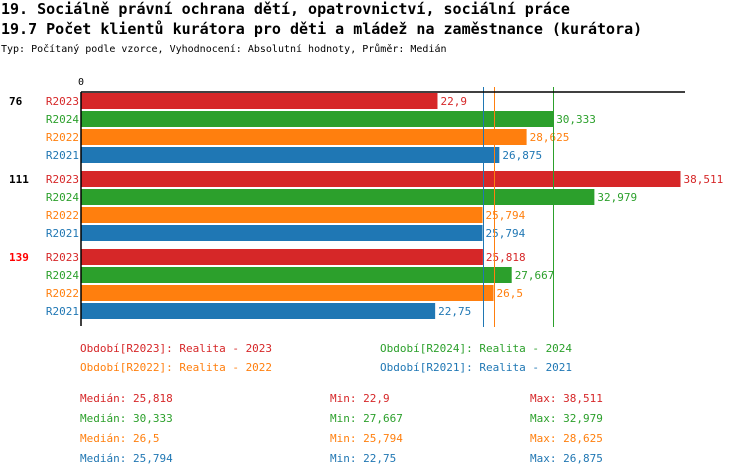  What do you see at coordinates (617, 197) in the screenshot?
I see `data-label: 32,979` at bounding box center [617, 197].